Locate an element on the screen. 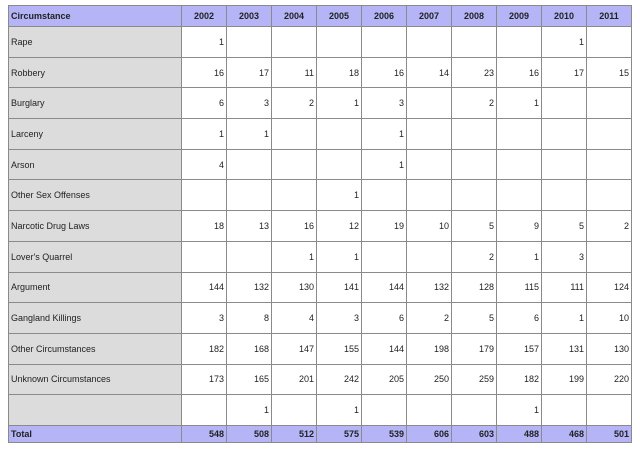 The width and height of the screenshot is (640, 449). table-row: Robbery 16 17 11 18 16 14 23 16 17 15 is located at coordinates (320, 72).